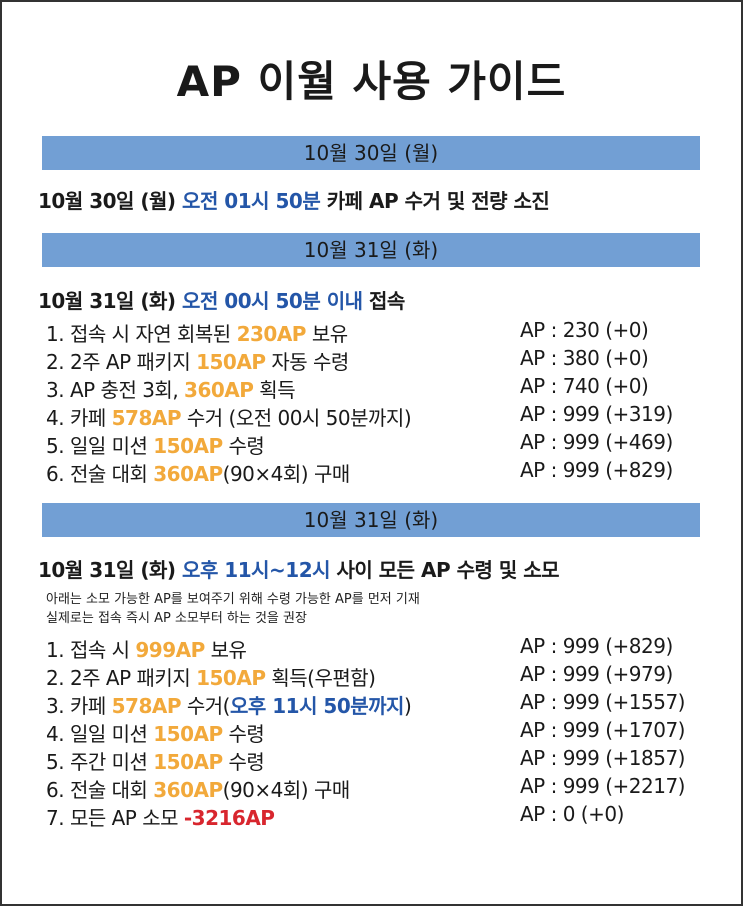 The image size is (743, 906). What do you see at coordinates (100, 762) in the screenshot?
I see `text-segment: 5. 주간 미션` at bounding box center [100, 762].